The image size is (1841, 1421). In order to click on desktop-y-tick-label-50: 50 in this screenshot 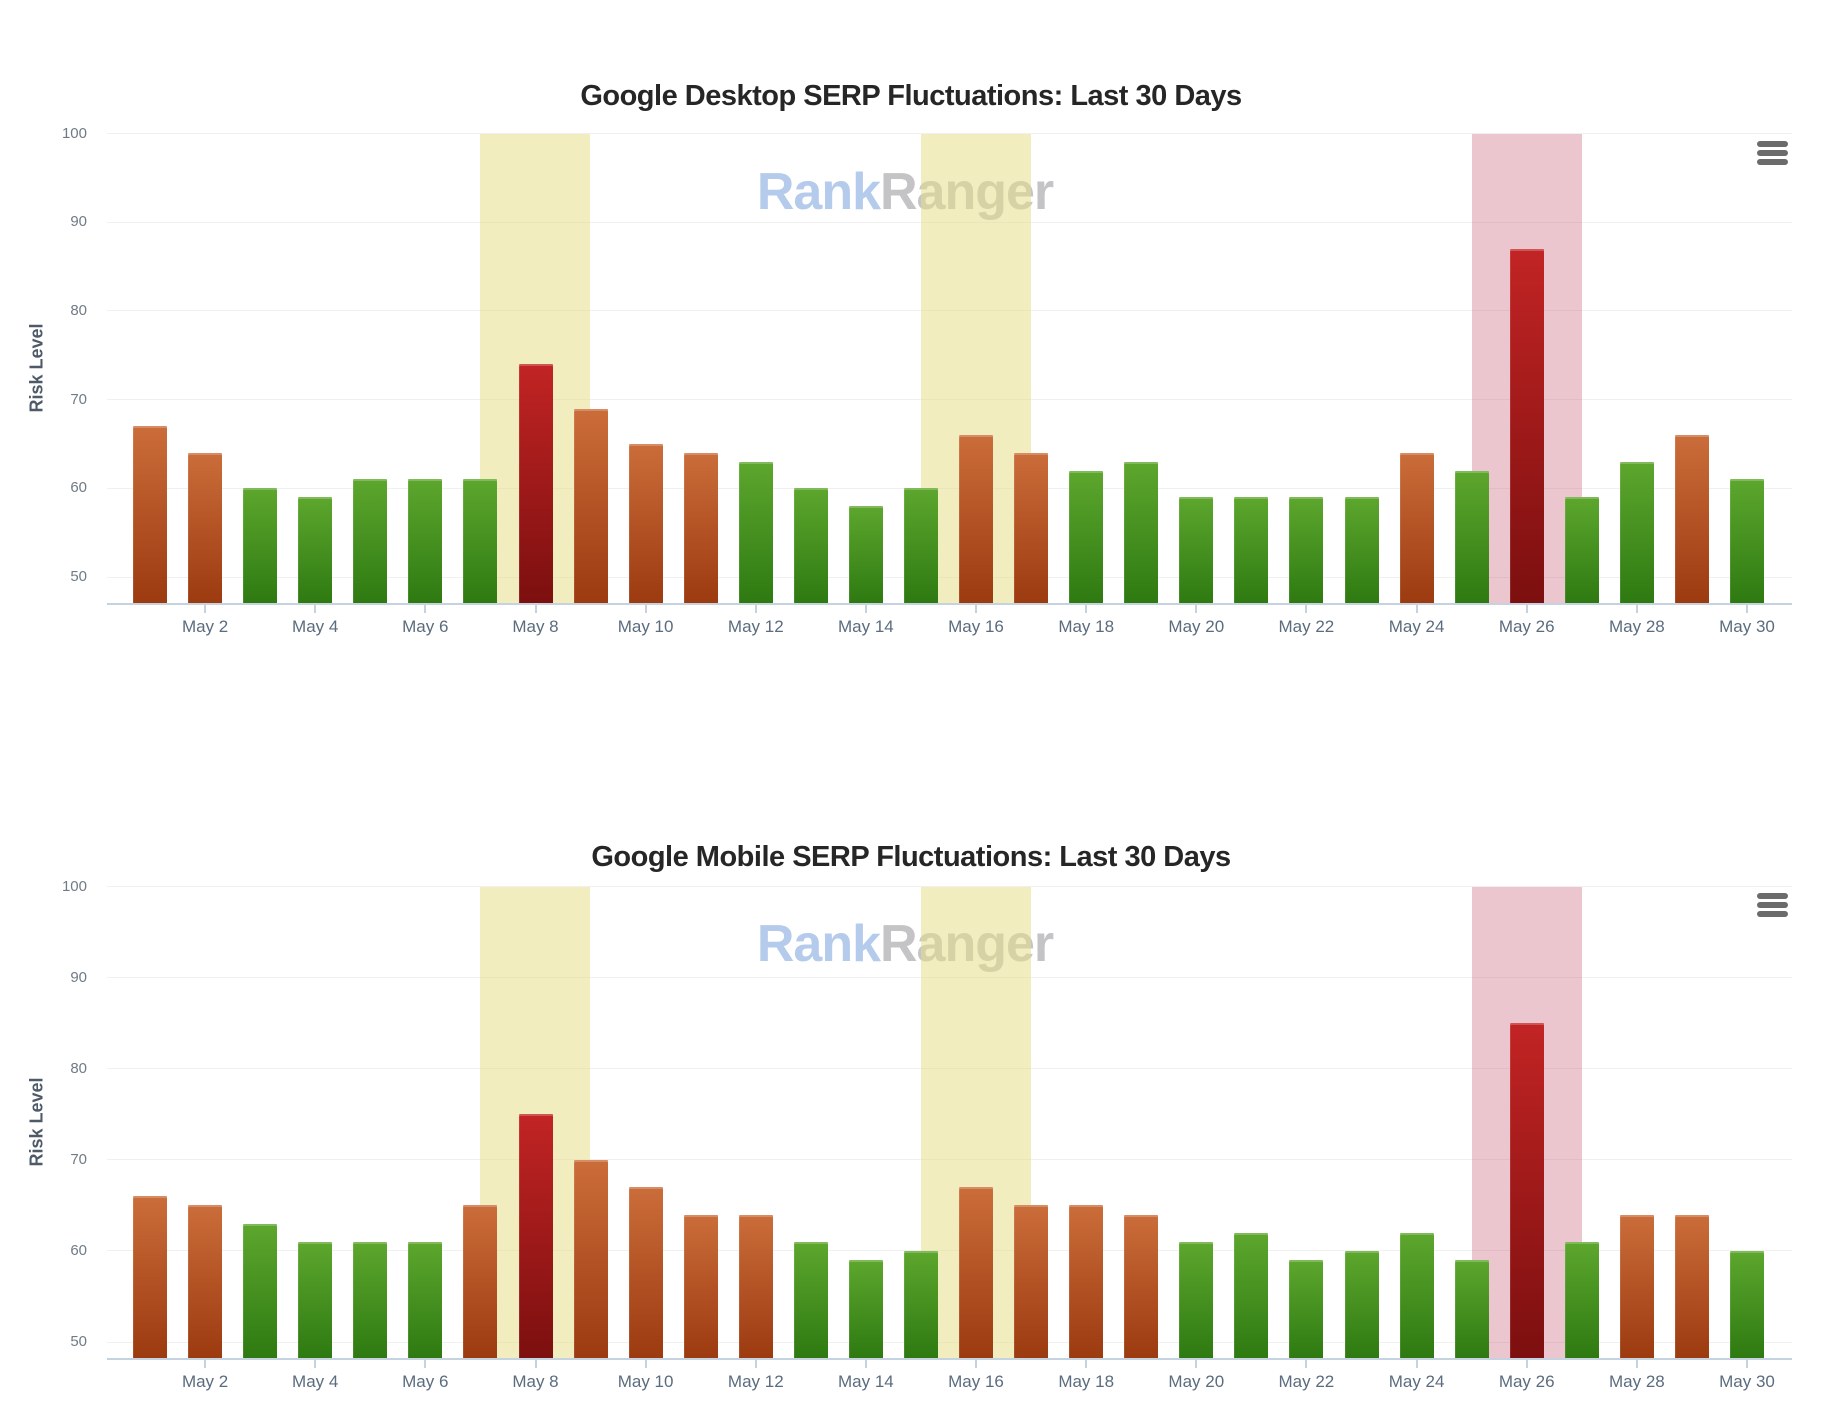, I will do `click(78, 576)`.